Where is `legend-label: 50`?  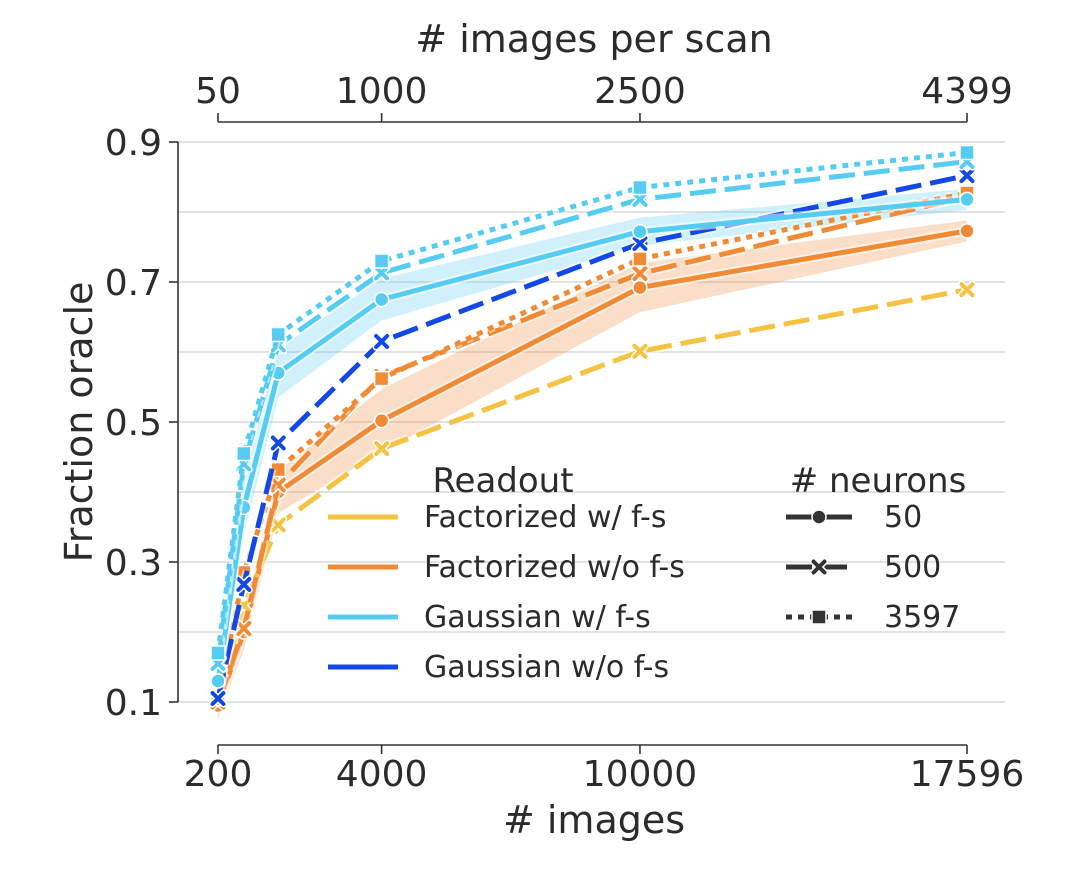 legend-label: 50 is located at coordinates (903, 517).